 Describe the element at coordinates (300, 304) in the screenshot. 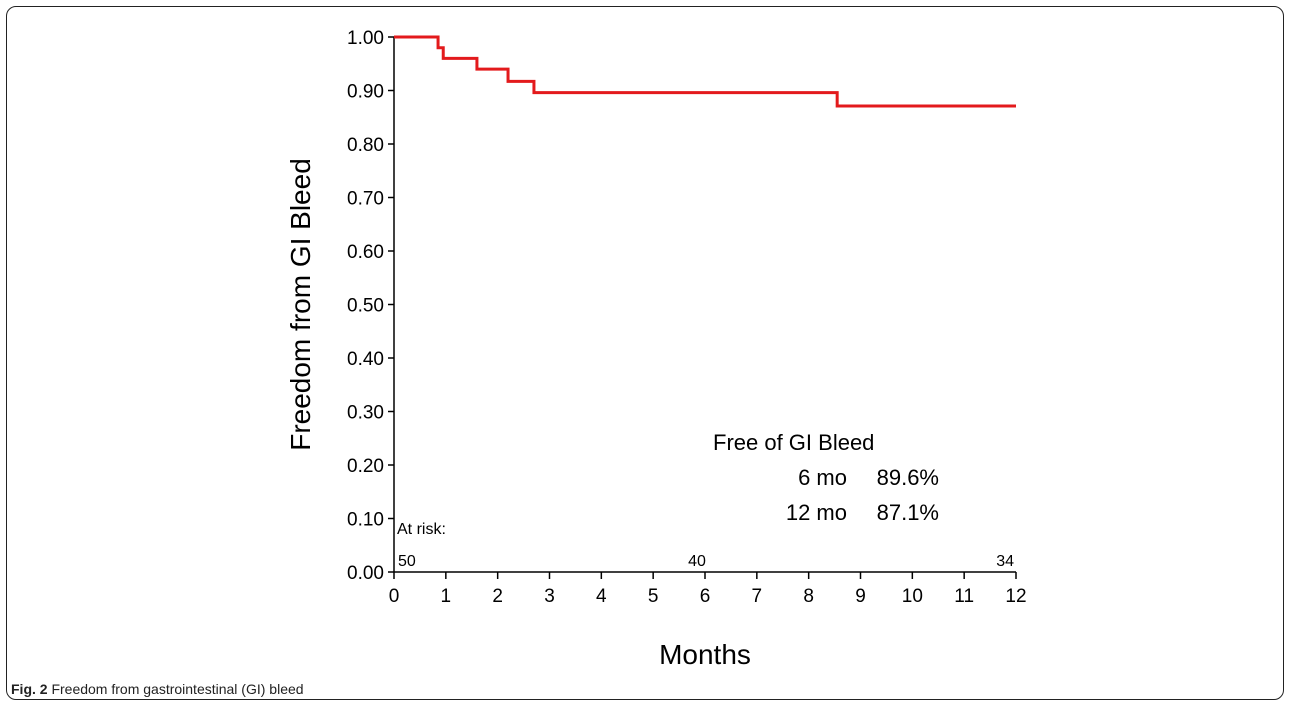

I see `y-axis-title: Freedom from GI Bleed` at that location.